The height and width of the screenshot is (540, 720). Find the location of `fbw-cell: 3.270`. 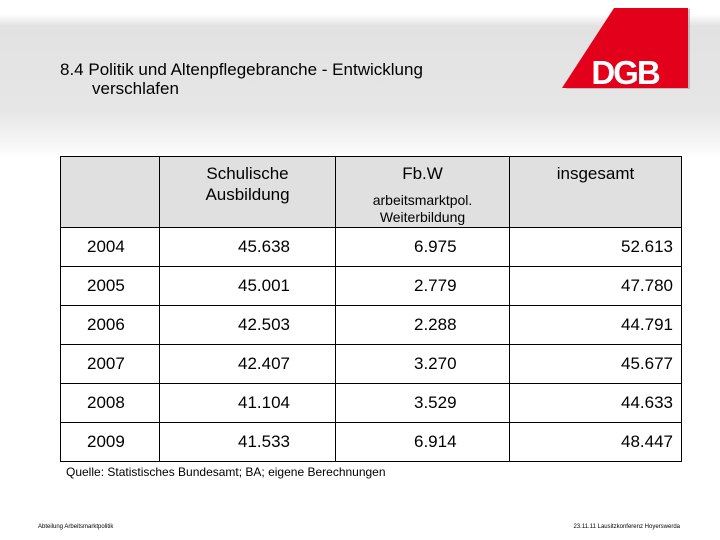

fbw-cell: 3.270 is located at coordinates (422, 364).